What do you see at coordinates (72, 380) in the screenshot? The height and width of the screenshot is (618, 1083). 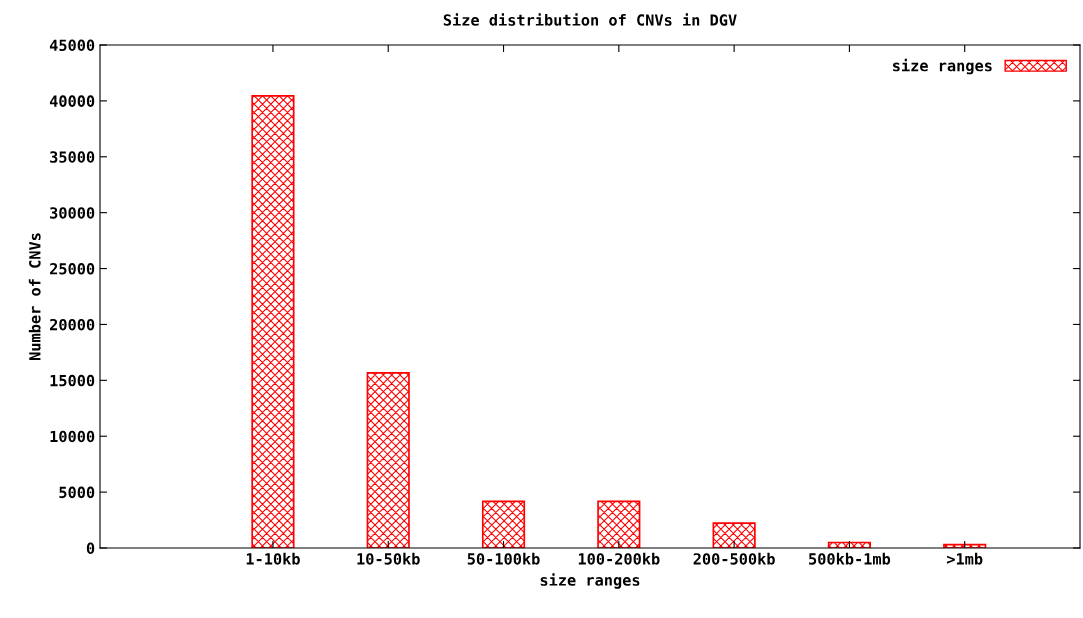 I see `y-tick-label: 15000` at bounding box center [72, 380].